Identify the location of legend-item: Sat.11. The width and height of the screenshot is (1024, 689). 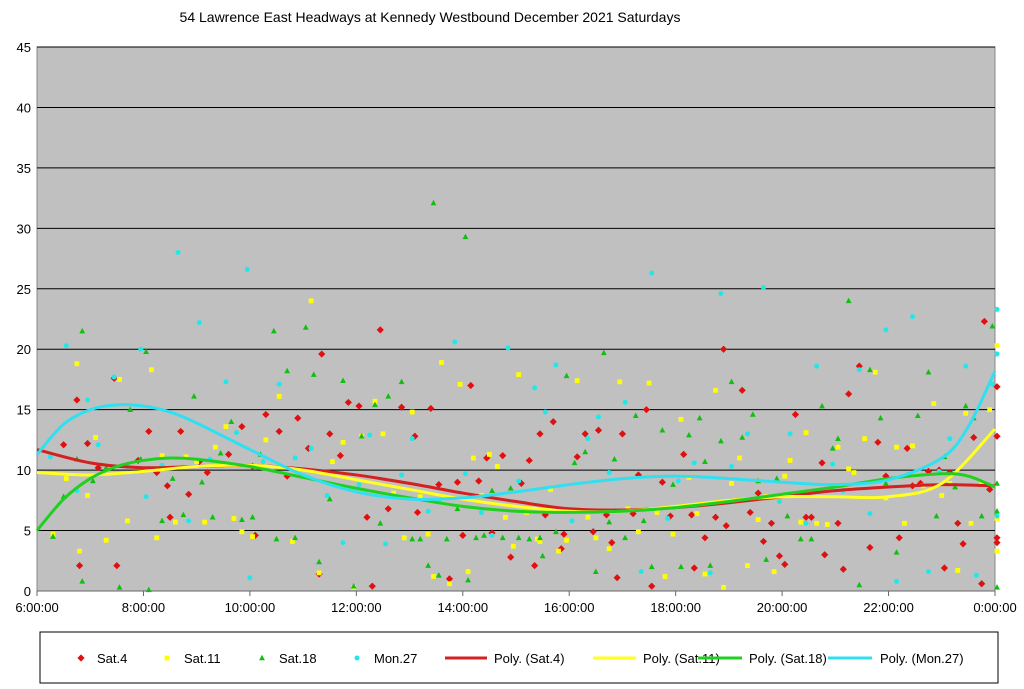
(192, 658).